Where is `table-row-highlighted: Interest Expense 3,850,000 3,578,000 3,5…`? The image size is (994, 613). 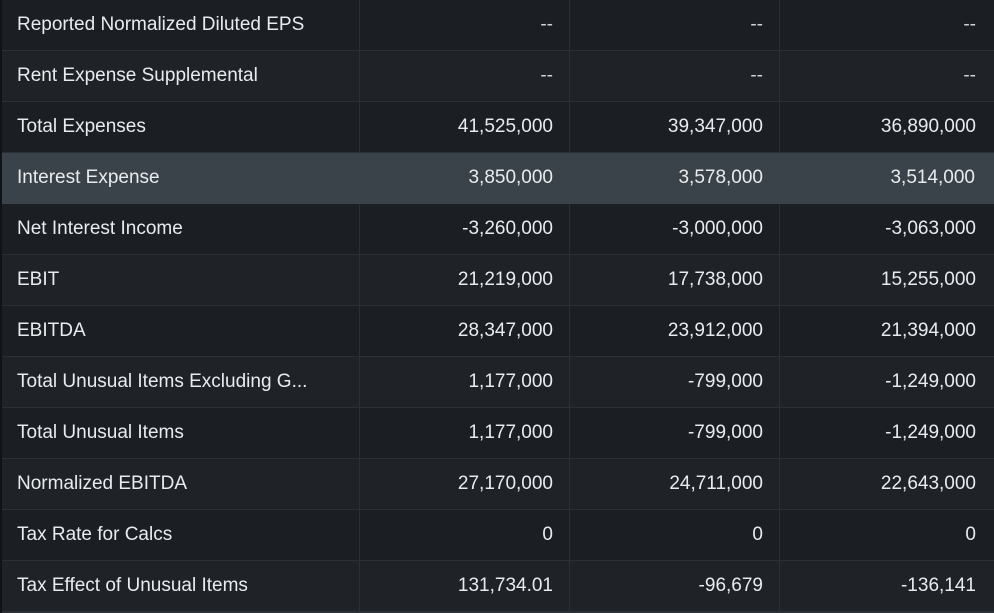
table-row-highlighted: Interest Expense 3,850,000 3,578,000 3,5… is located at coordinates (498, 178).